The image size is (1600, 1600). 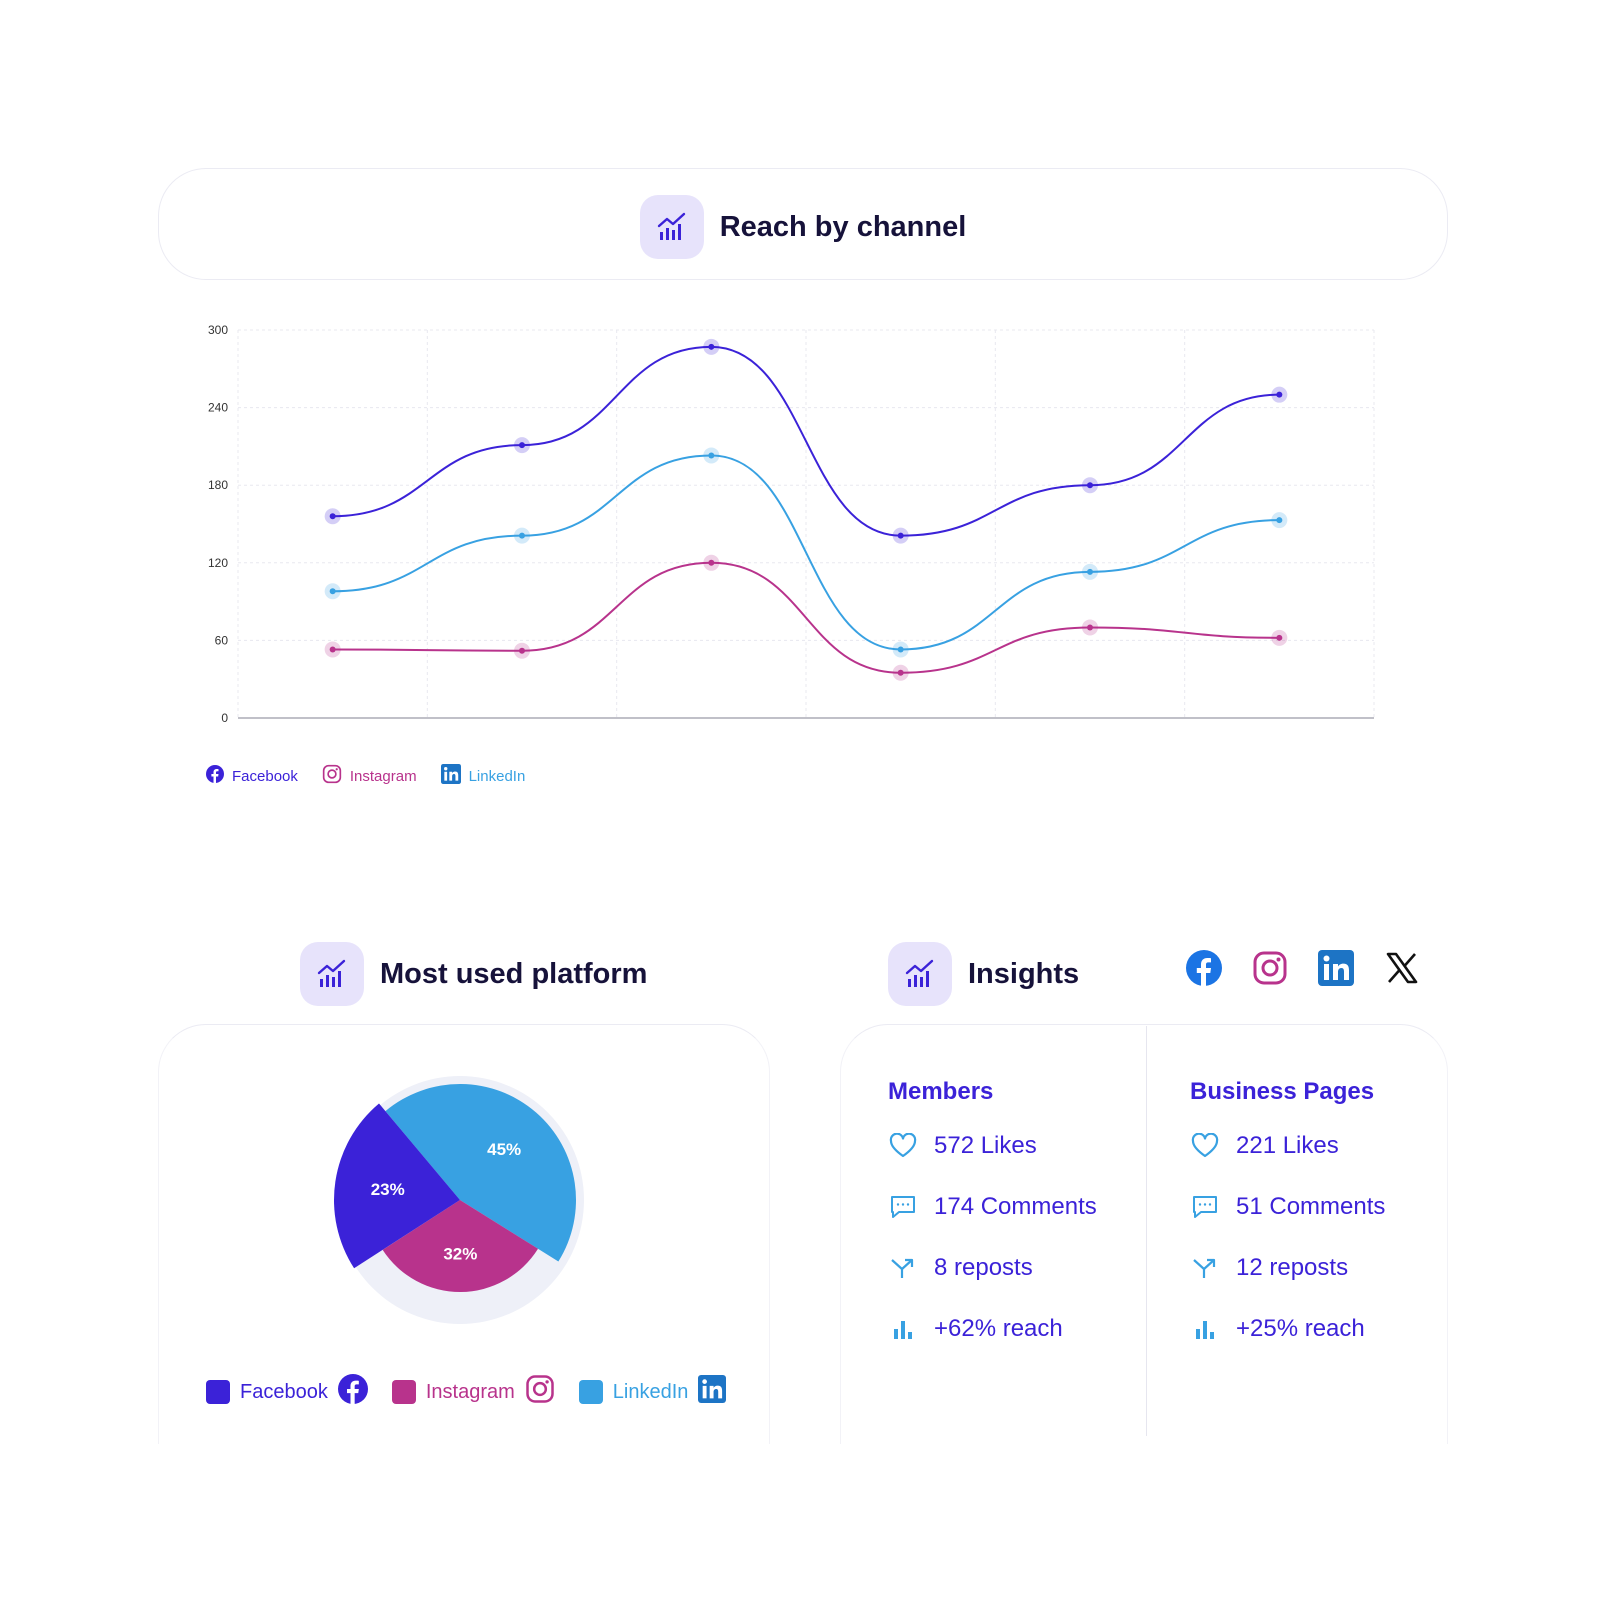 I want to click on header-inner: Reach by channel, so click(x=803, y=227).